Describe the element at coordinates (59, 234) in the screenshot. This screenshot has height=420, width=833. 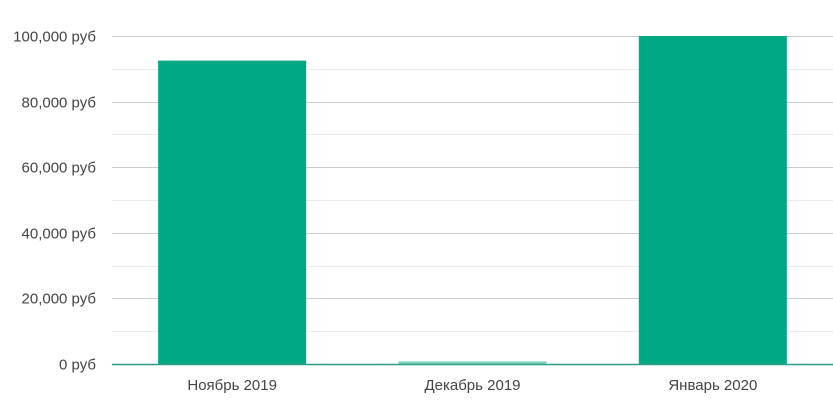
I see `y-tick-label: 40,000 руб` at that location.